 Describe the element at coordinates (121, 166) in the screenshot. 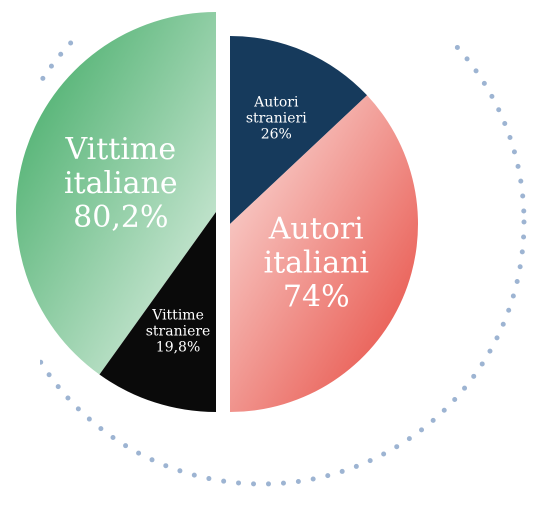

I see `category-label: Vittime italiane` at that location.